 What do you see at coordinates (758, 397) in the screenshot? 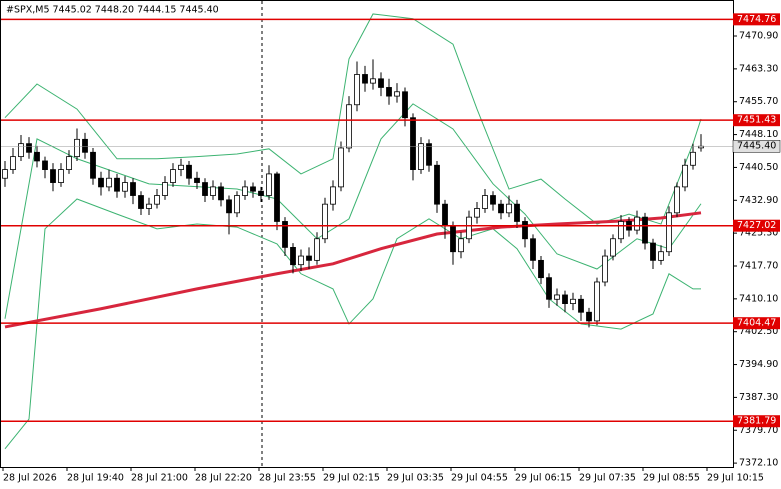
I see `y-tick-label: 7387.30` at bounding box center [758, 397].